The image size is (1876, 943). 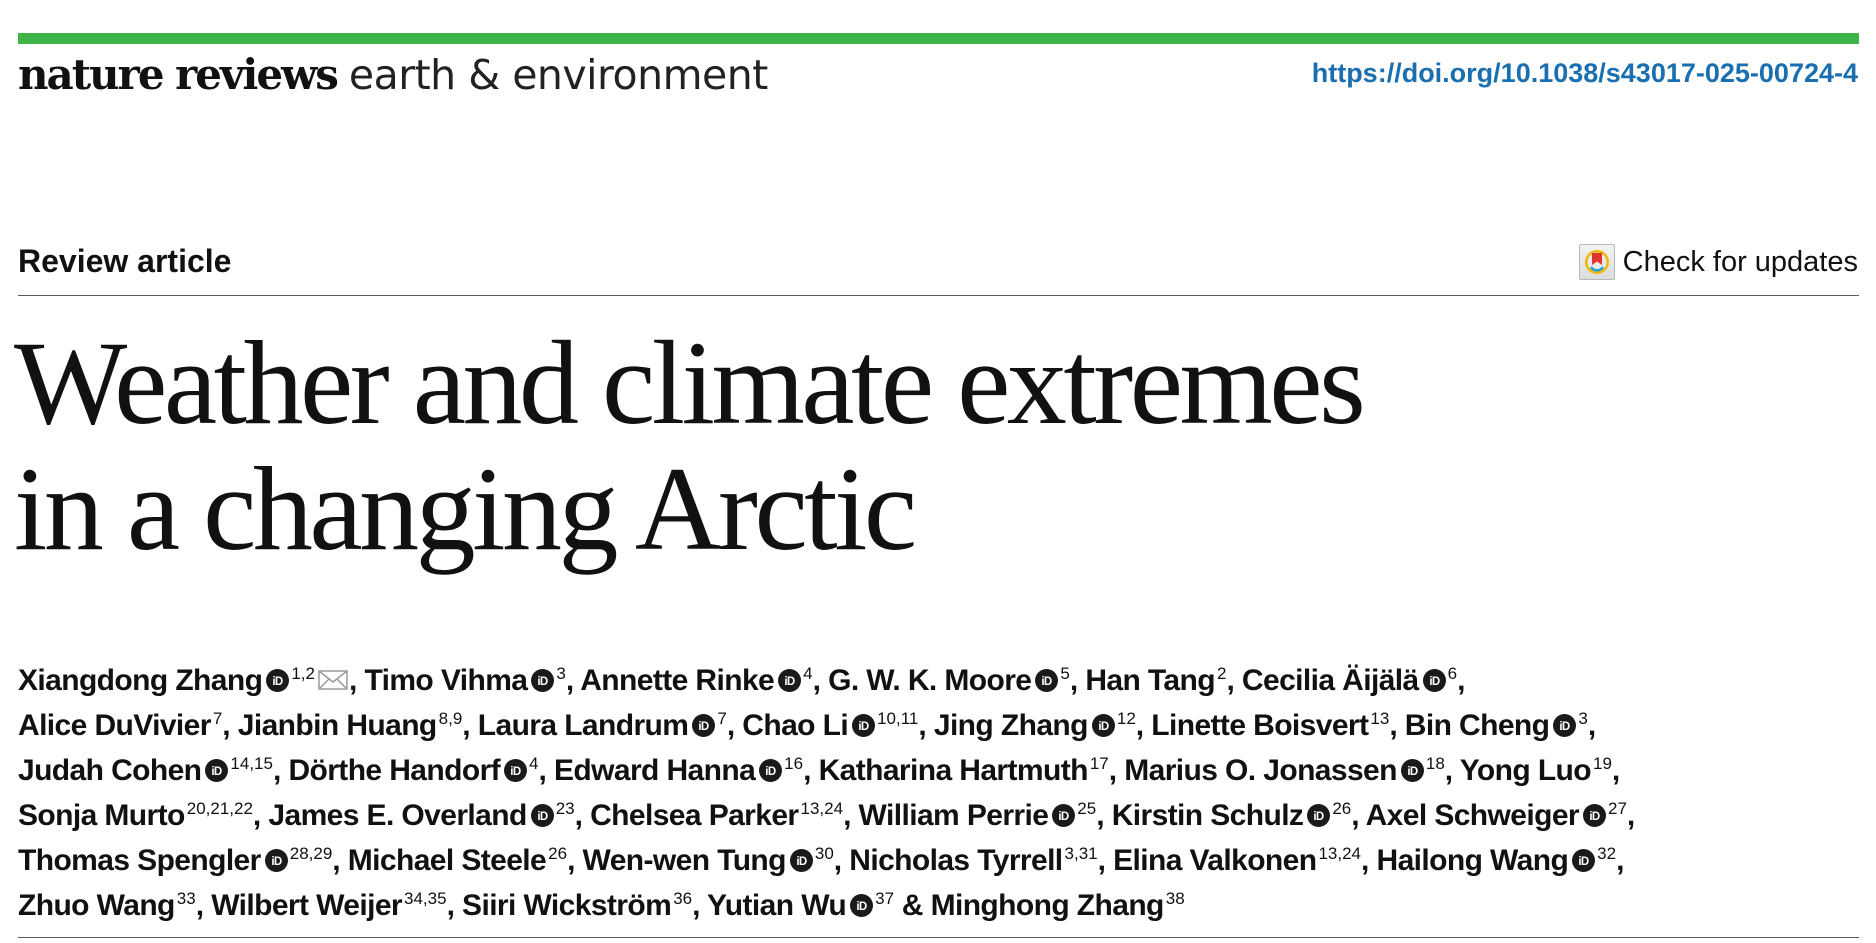 What do you see at coordinates (898, 718) in the screenshot?
I see `affiliation-marker: 10,11` at bounding box center [898, 718].